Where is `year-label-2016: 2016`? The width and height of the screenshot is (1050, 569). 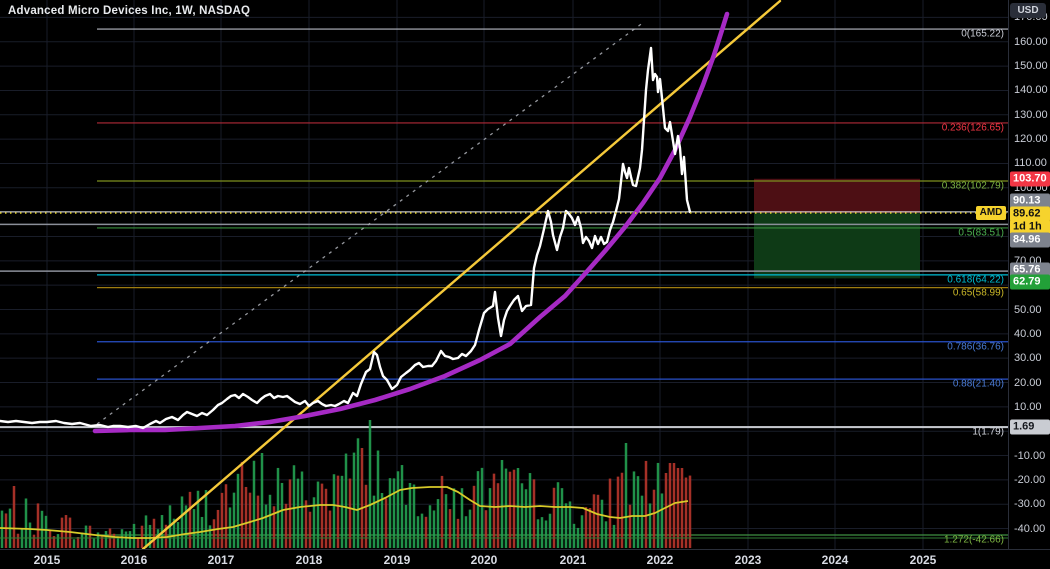 year-label-2016: 2016 is located at coordinates (134, 560).